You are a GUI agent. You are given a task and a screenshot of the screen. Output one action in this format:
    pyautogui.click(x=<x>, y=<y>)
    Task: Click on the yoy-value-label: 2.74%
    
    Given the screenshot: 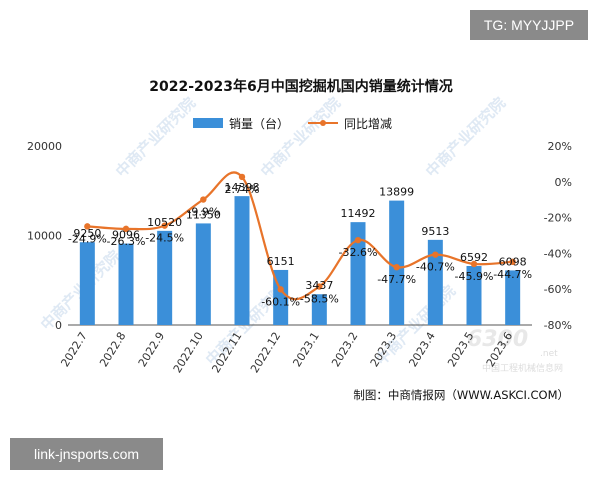 What is the action you would take?
    pyautogui.click(x=242, y=189)
    